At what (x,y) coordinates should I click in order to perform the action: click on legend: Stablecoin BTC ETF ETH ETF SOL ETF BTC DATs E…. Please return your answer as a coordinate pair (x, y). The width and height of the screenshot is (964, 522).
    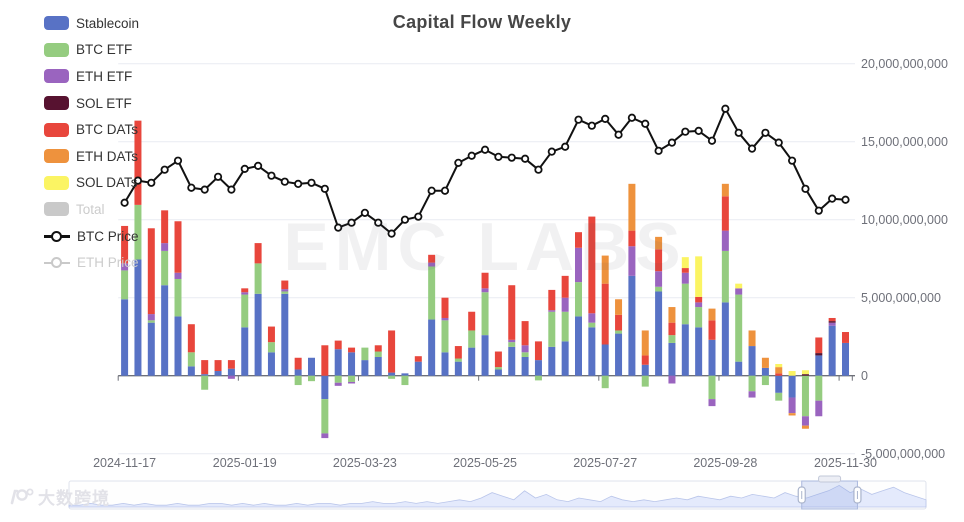
    Looking at the image, I should click on (91, 143).